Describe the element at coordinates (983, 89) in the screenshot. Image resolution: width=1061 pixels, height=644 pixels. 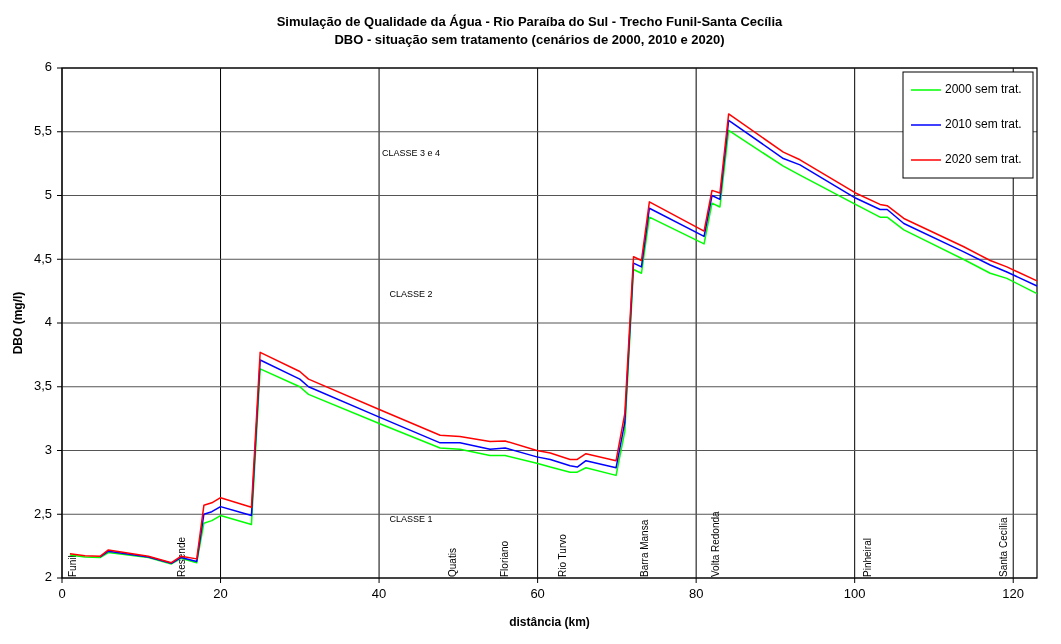
I see `legend-label: 2000 sem trat.` at that location.